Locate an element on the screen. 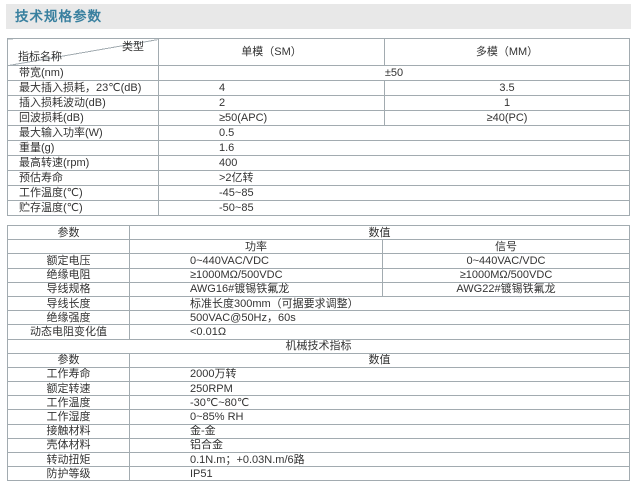  spec-label: 工作寿命 is located at coordinates (68, 374).